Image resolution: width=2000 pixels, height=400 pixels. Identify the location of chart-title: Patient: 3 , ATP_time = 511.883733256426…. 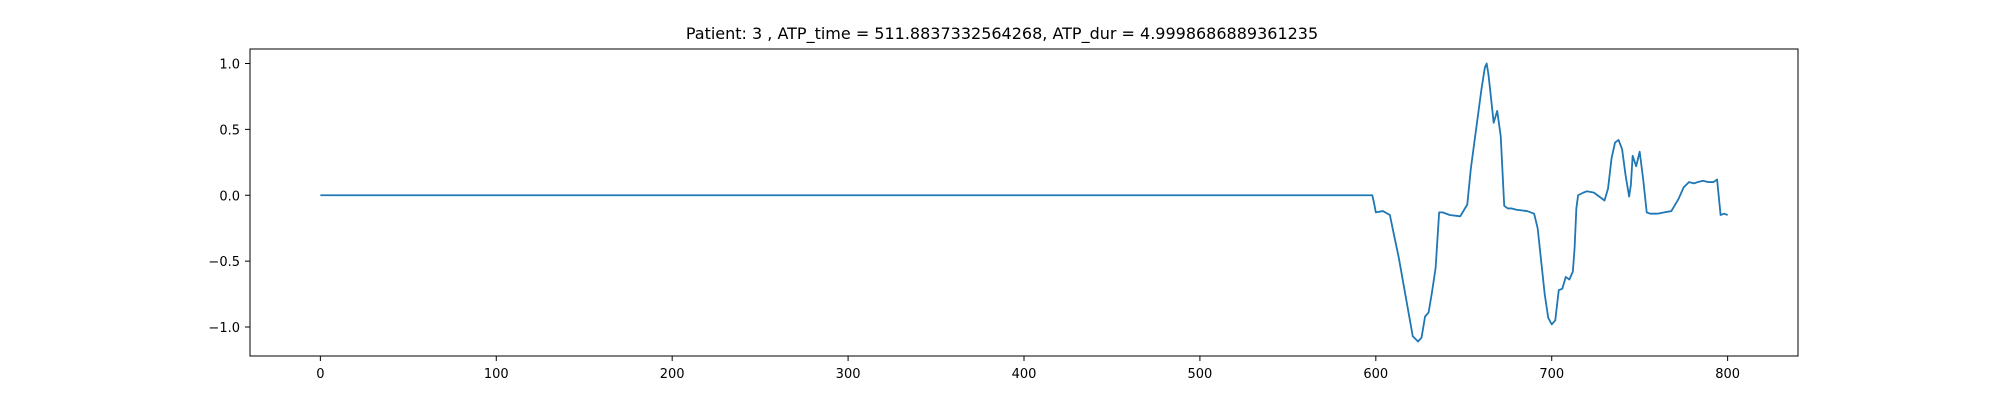
(1002, 34).